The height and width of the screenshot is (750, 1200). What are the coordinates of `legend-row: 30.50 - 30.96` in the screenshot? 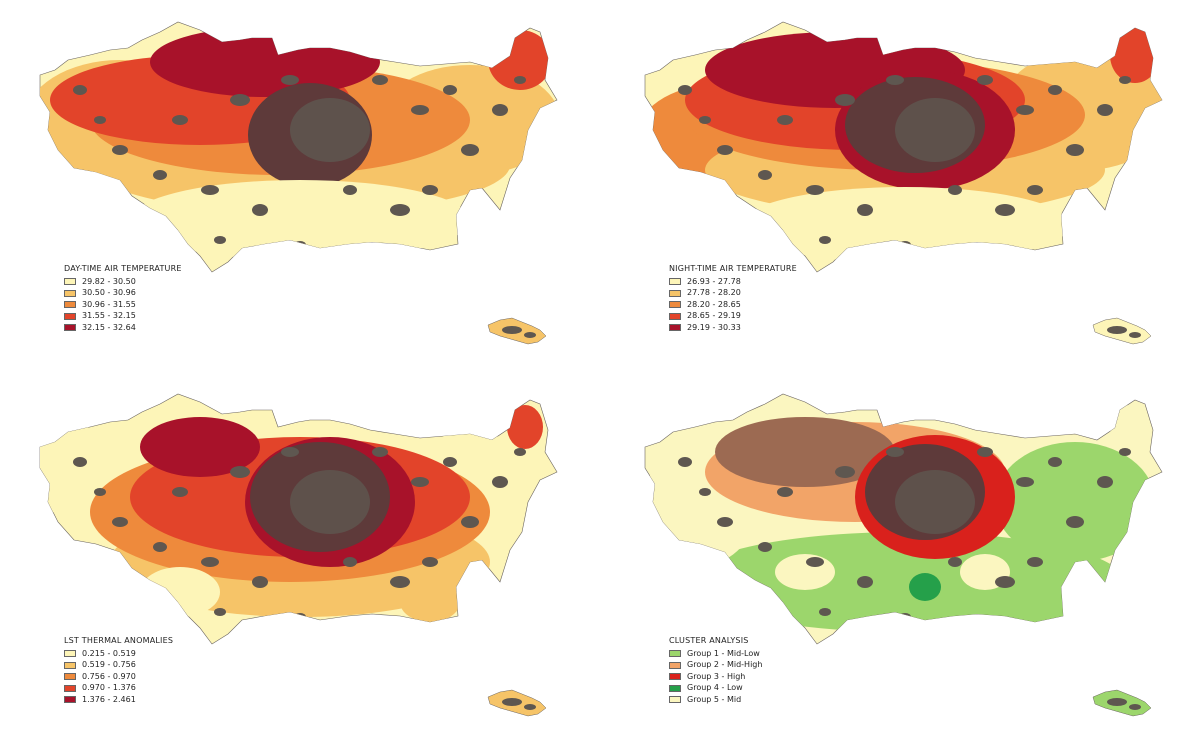 It's located at (123, 294).